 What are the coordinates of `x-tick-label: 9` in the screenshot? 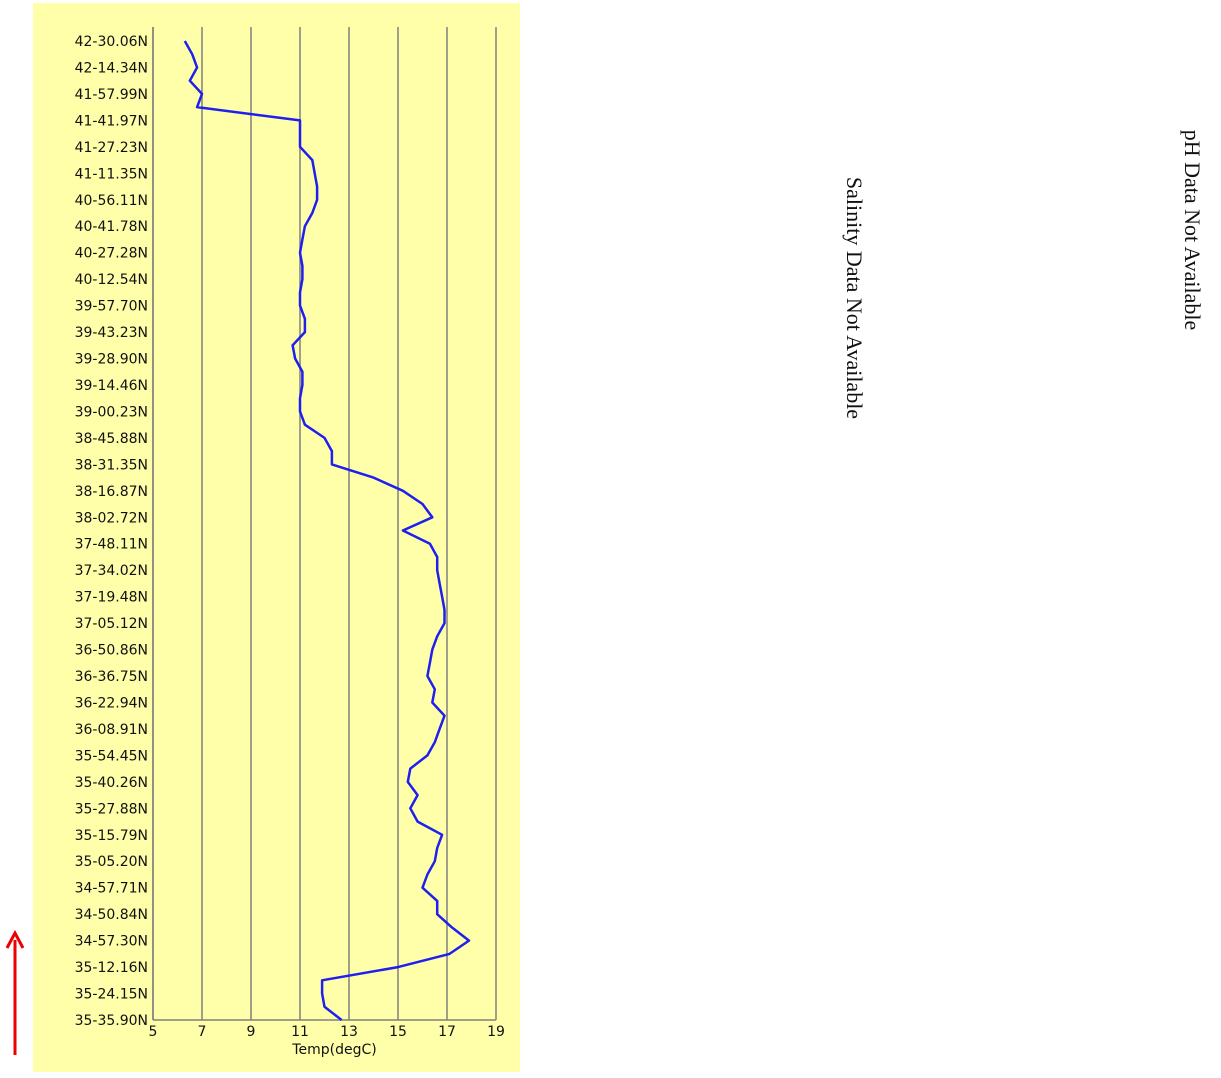 It's located at (251, 1032).